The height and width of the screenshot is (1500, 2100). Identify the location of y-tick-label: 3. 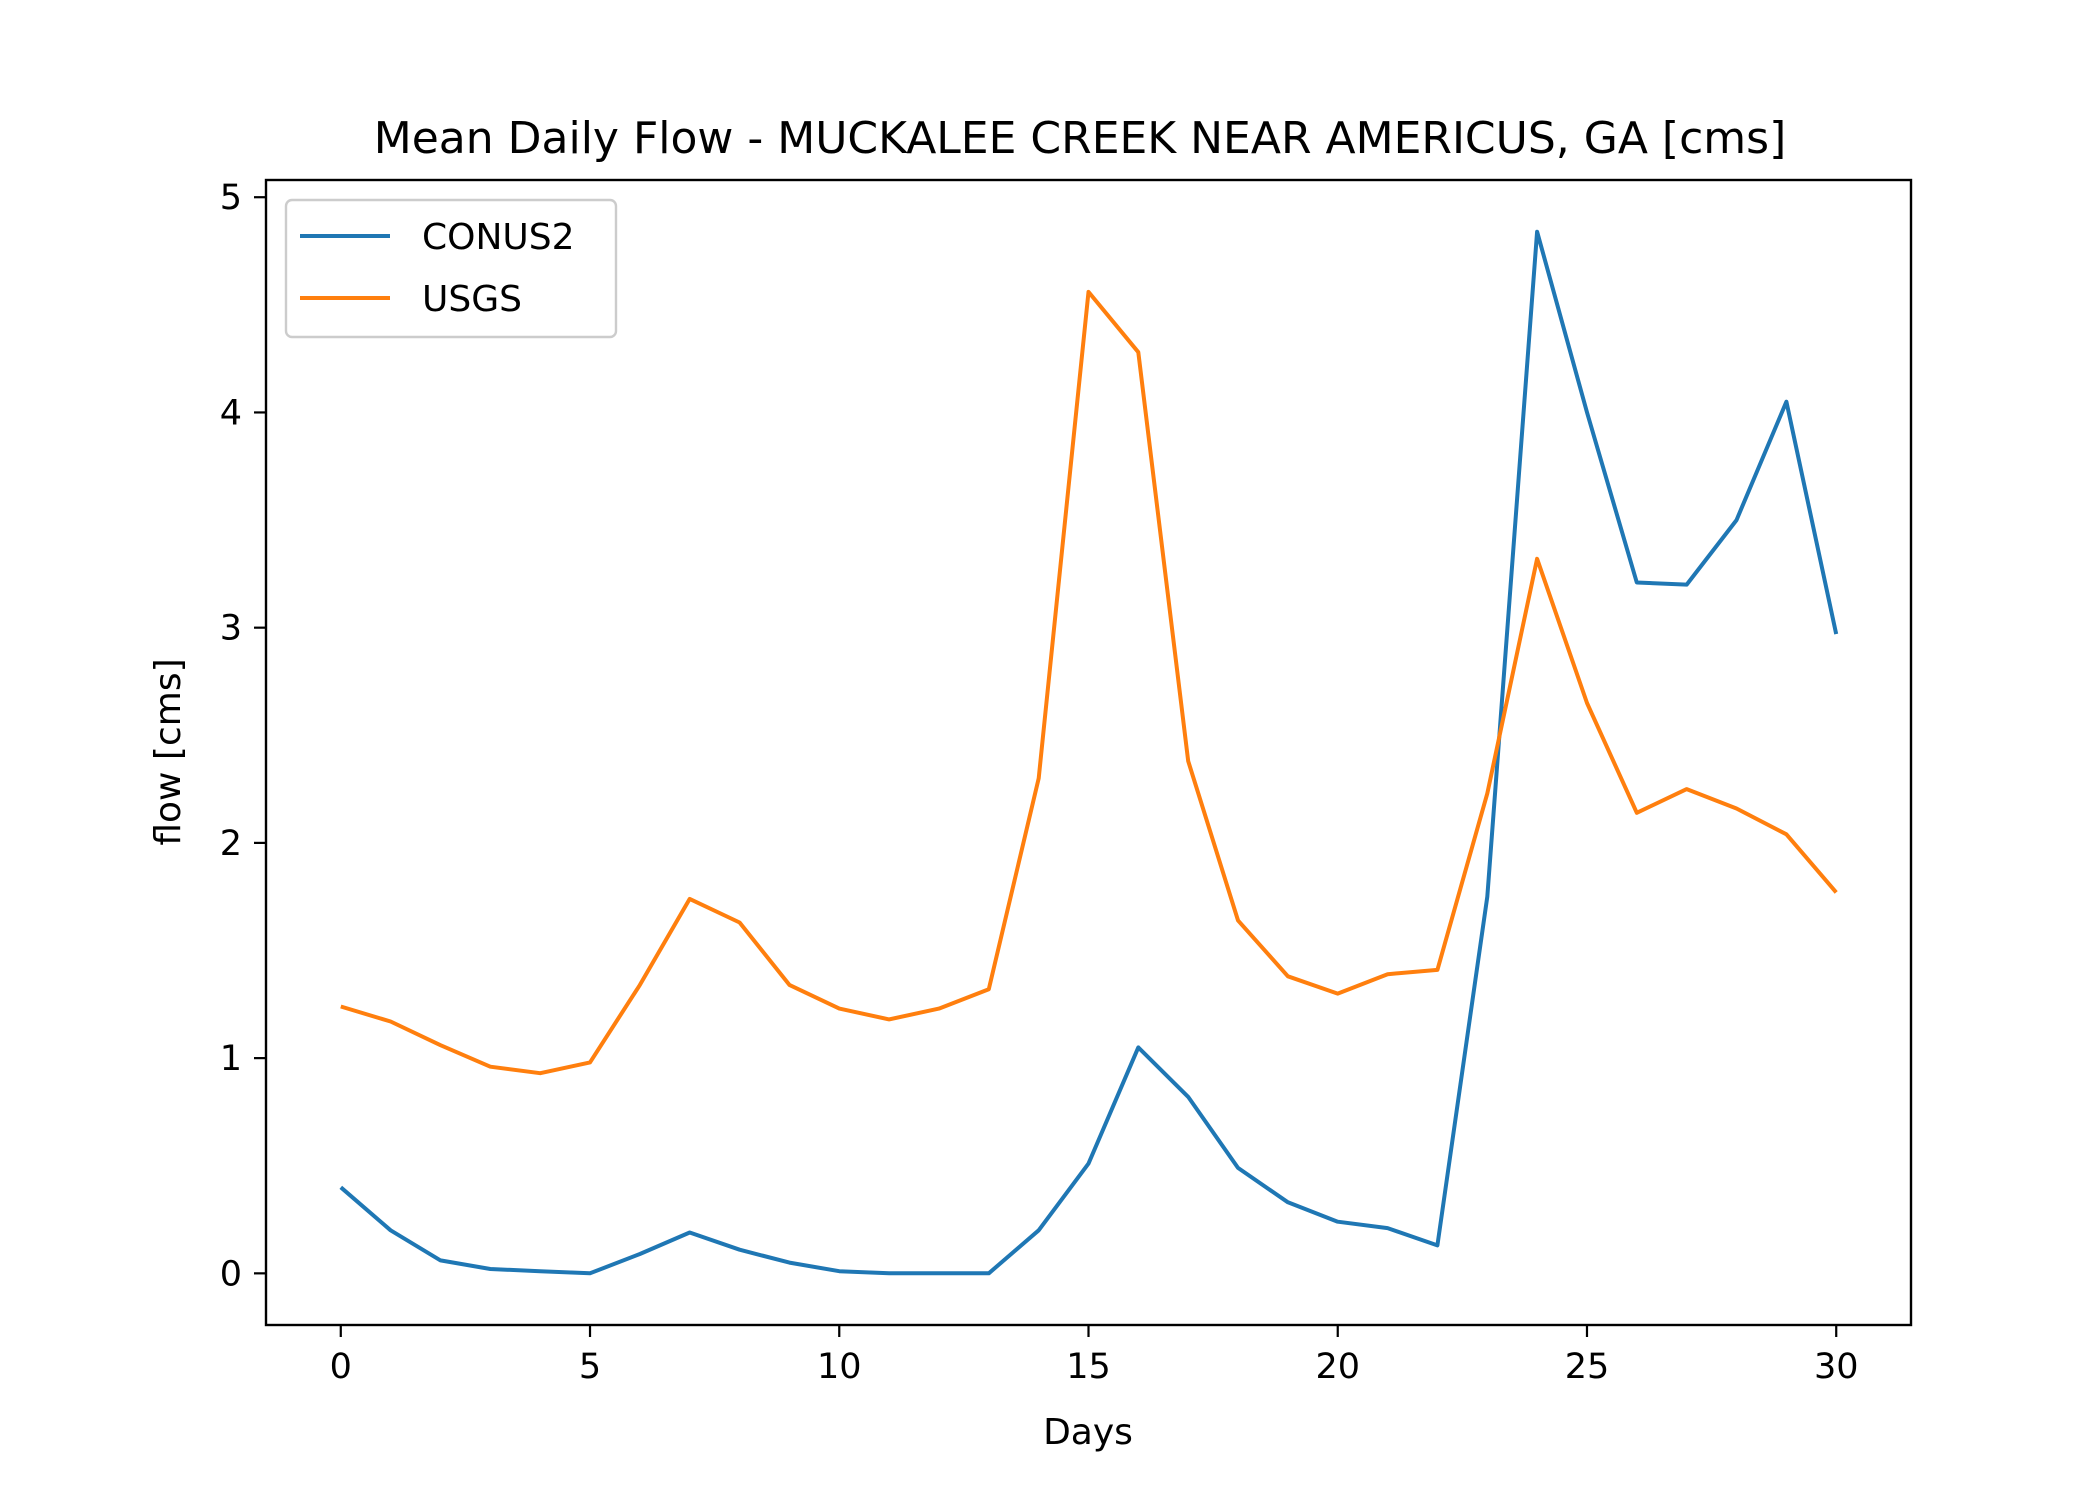
(231, 629).